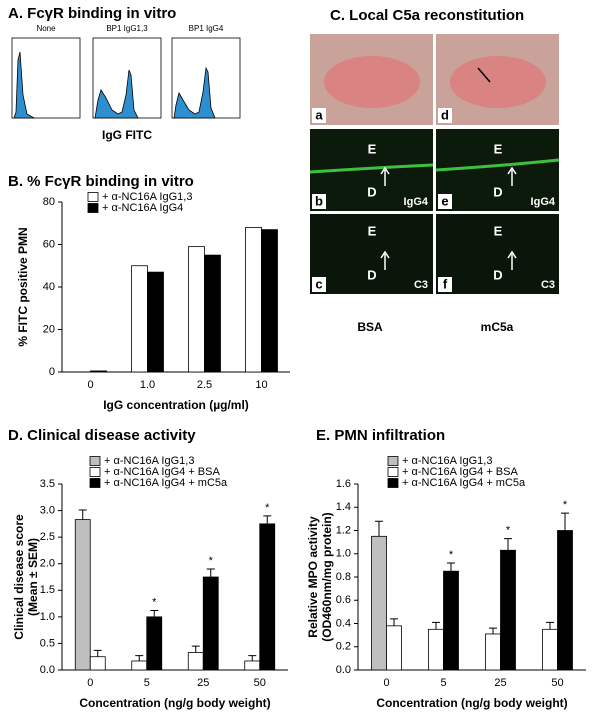 The height and width of the screenshot is (721, 602). I want to click on histograms, so click(126, 78).